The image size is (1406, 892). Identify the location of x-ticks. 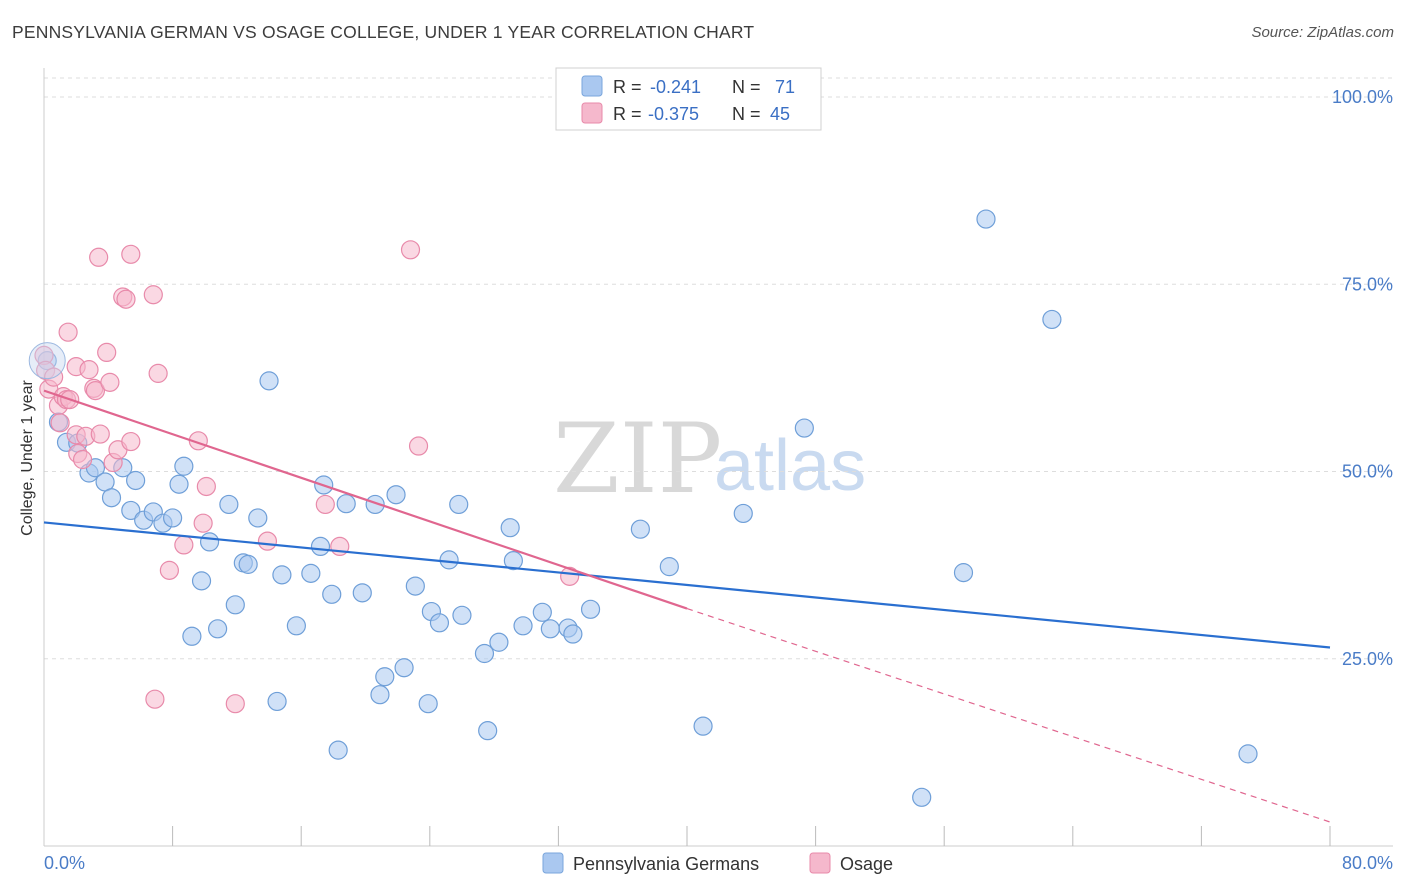
(751, 836).